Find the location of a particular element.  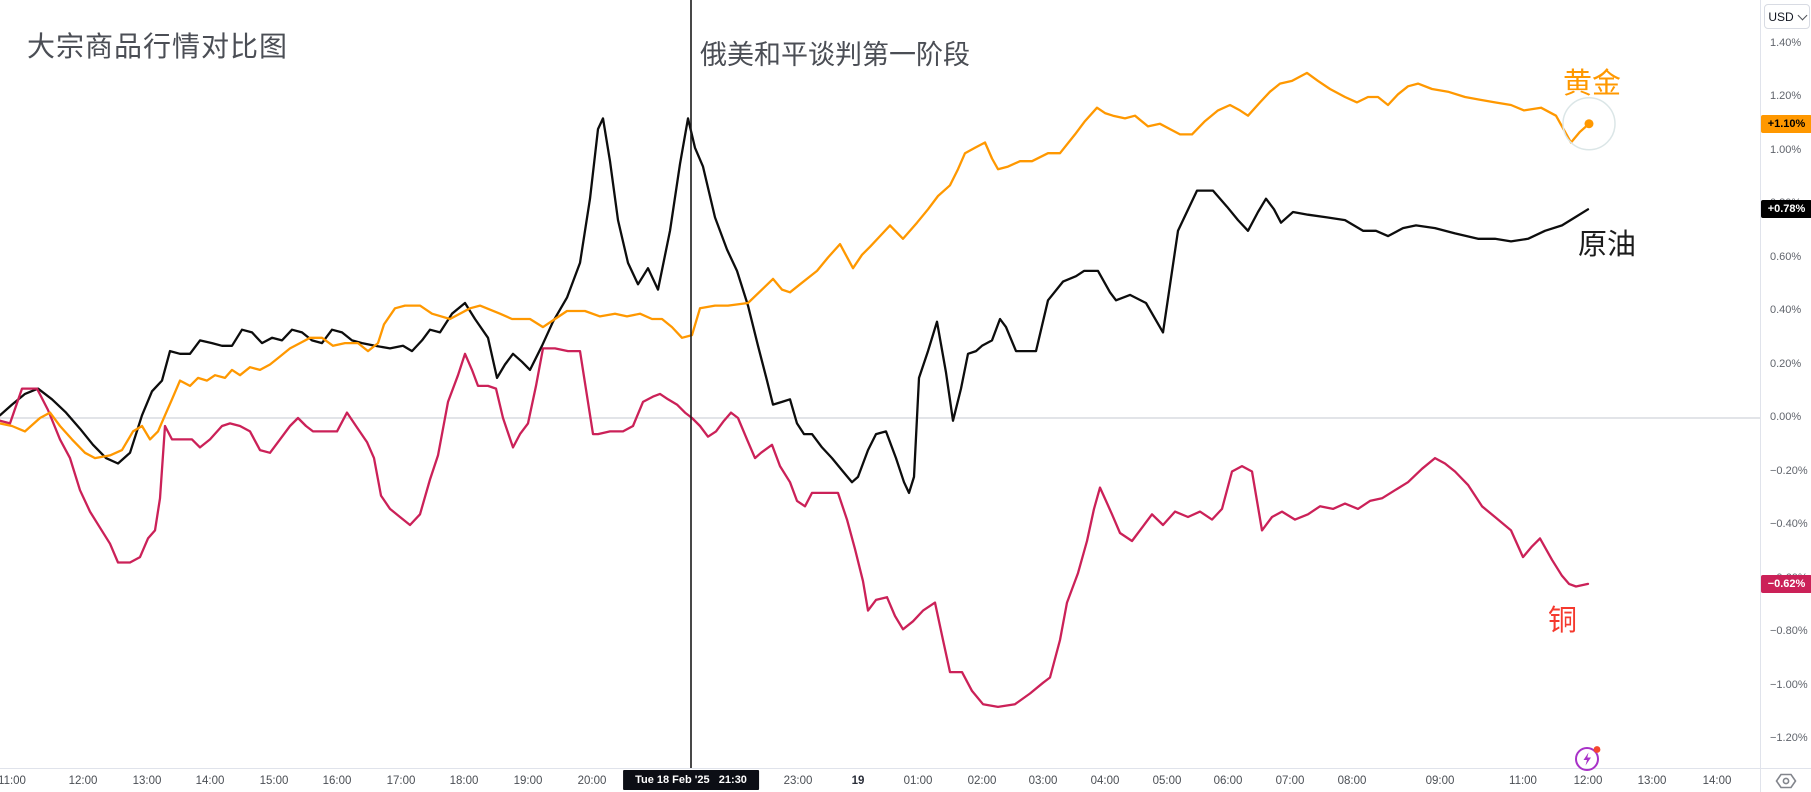

time-axis-label: 04:00 is located at coordinates (1105, 781).